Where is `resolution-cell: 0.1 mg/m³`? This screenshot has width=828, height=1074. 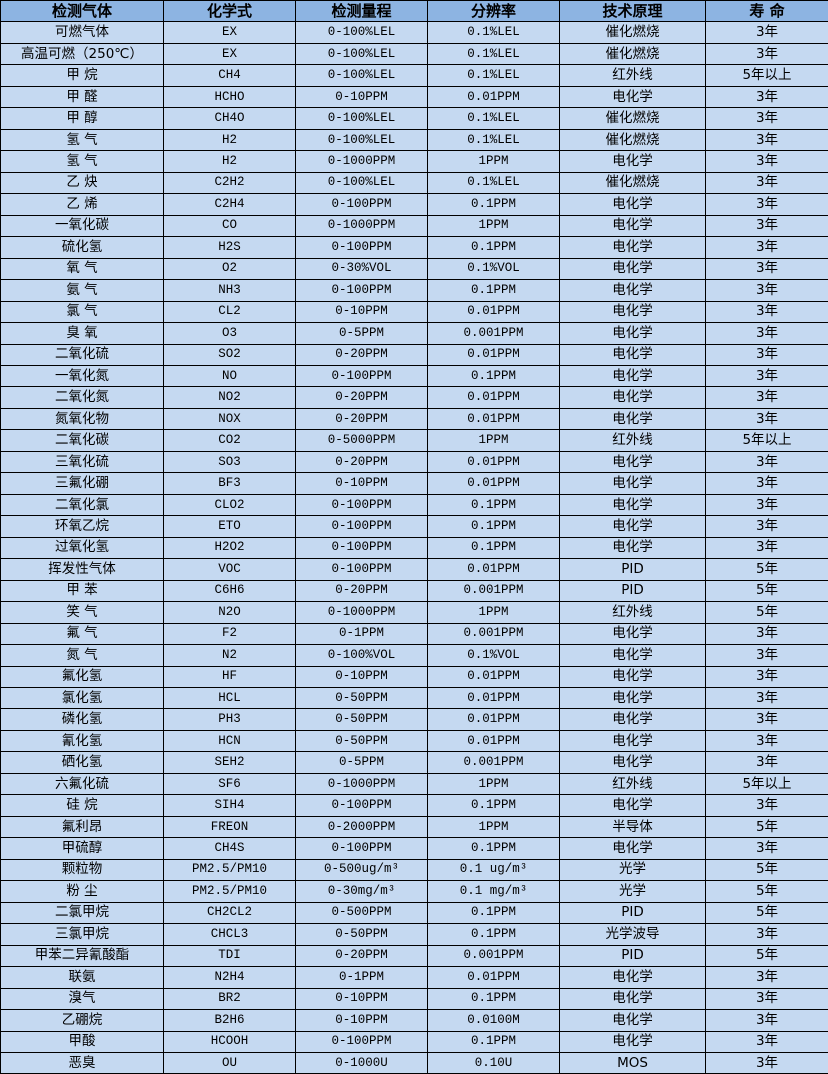 resolution-cell: 0.1 mg/m³ is located at coordinates (493, 891).